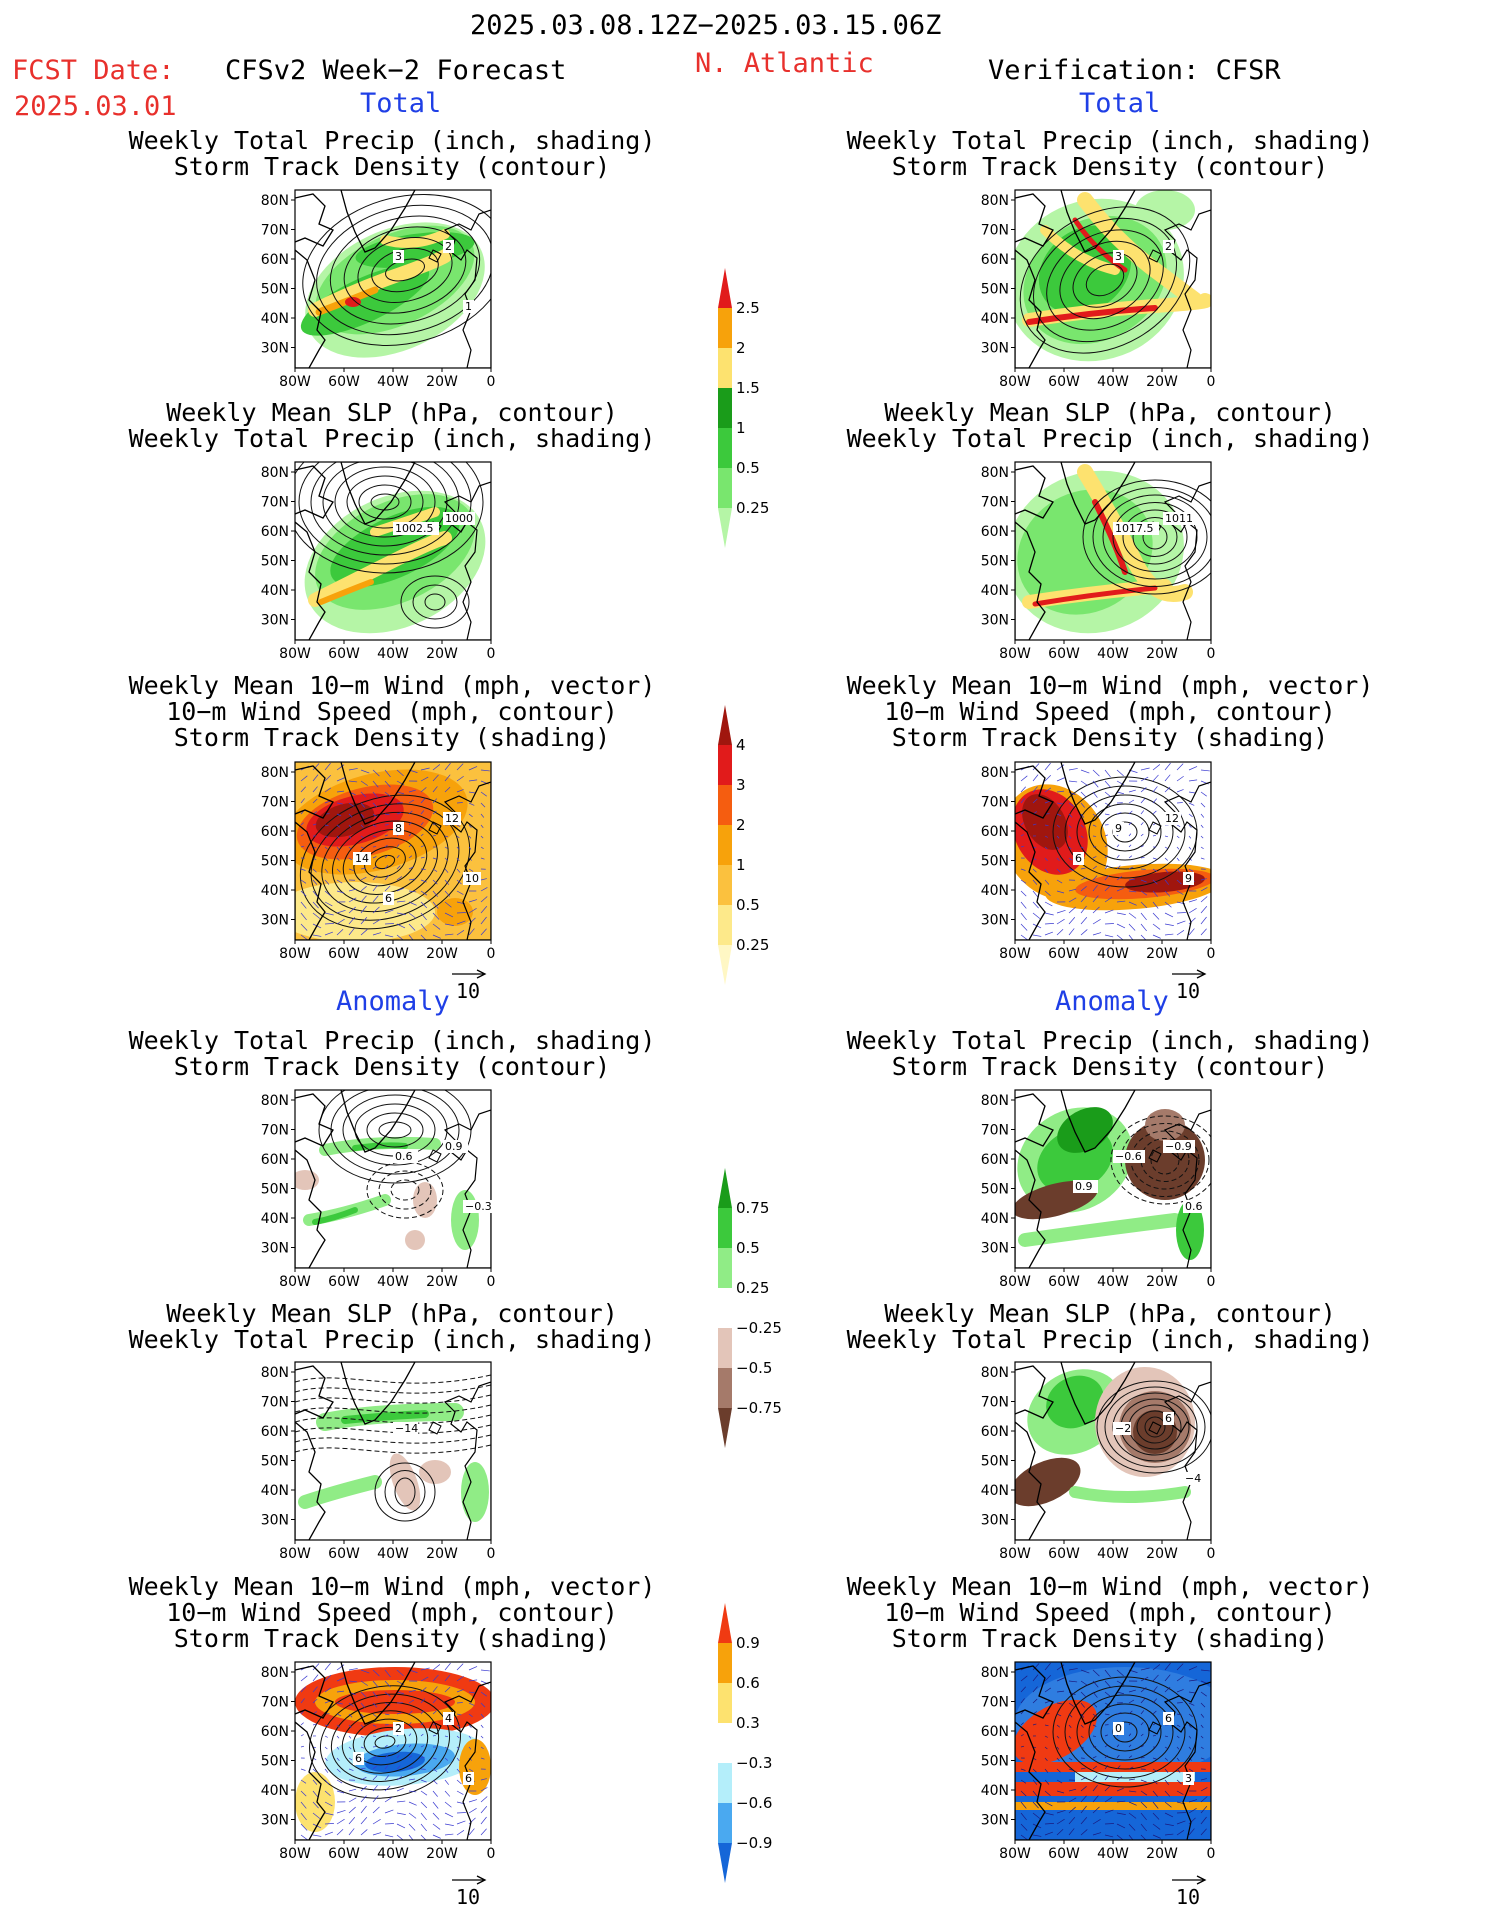  I want to click on title-line: Weekly Mean 10−m Wind (mph, vector), so click(392, 685).